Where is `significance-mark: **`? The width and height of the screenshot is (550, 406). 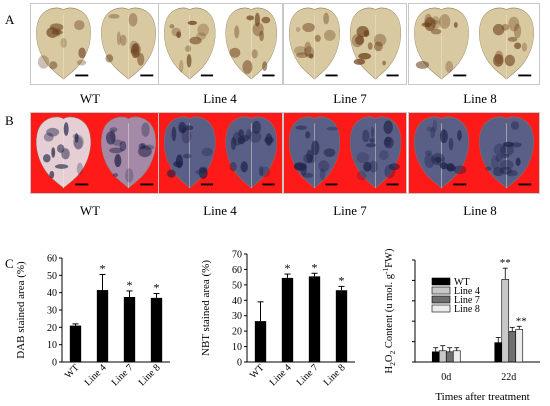
significance-mark: ** is located at coordinates (521, 321).